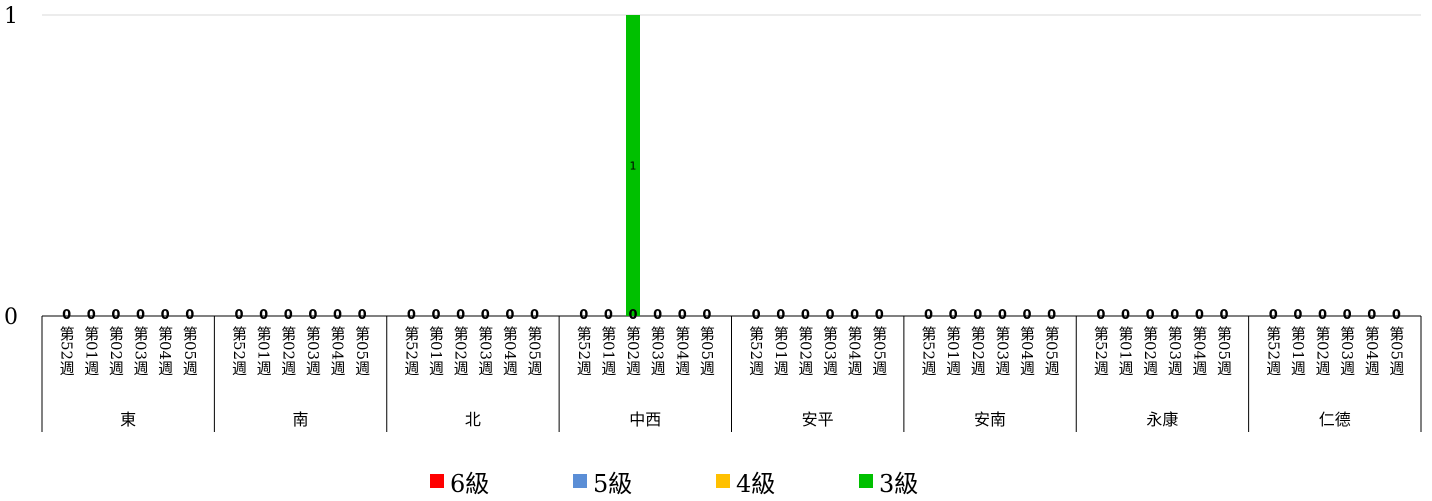 Image resolution: width=1432 pixels, height=501 pixels. What do you see at coordinates (756, 483) in the screenshot?
I see `legend-label-4: 4級` at bounding box center [756, 483].